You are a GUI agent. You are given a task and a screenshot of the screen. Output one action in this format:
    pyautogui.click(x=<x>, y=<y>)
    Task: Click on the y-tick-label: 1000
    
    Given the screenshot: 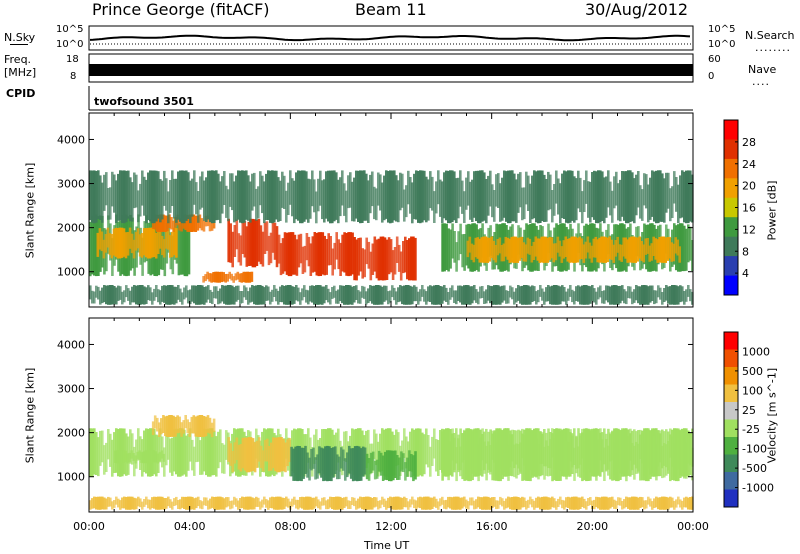 What is the action you would take?
    pyautogui.click(x=71, y=477)
    